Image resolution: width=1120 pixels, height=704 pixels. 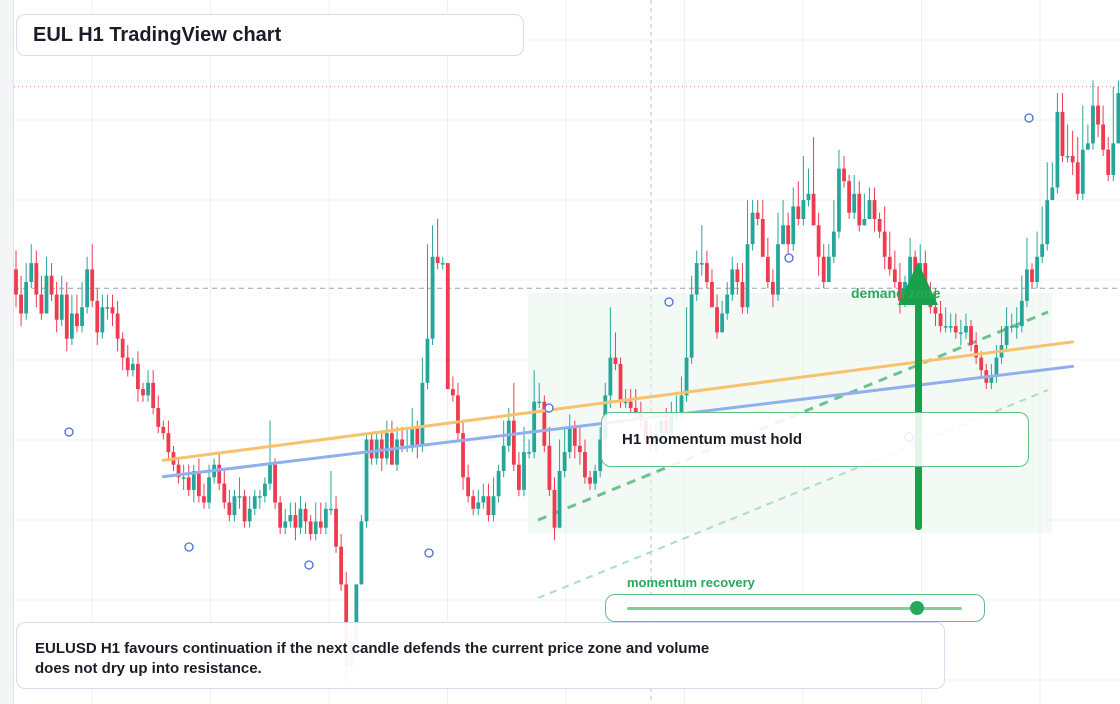 I want to click on demand-zone-label: demand zone, so click(x=896, y=293).